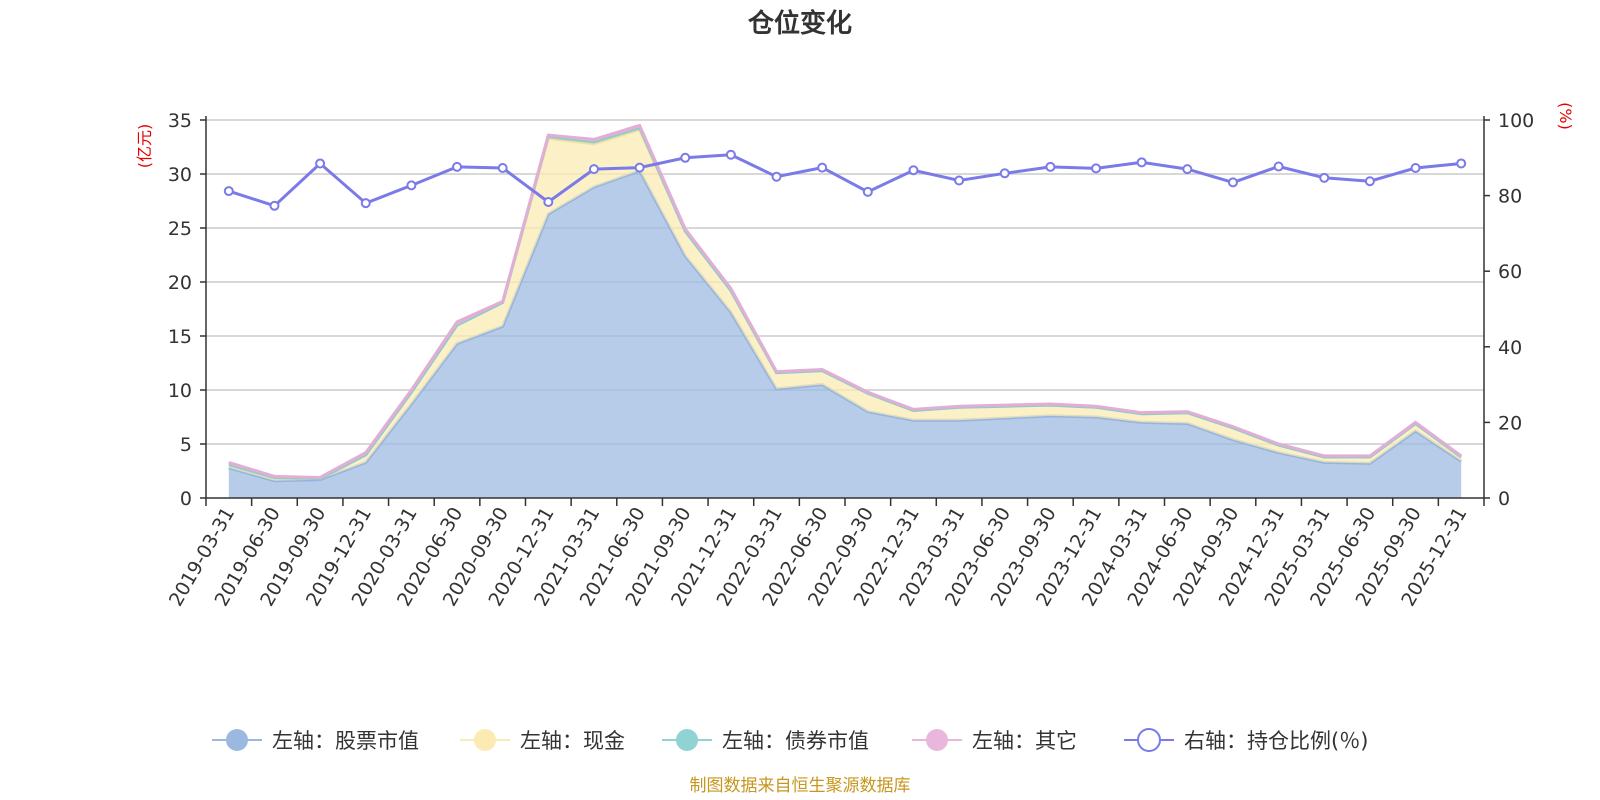 The image size is (1600, 800). Describe the element at coordinates (1510, 197) in the screenshot. I see `right-tick-label: 80` at that location.